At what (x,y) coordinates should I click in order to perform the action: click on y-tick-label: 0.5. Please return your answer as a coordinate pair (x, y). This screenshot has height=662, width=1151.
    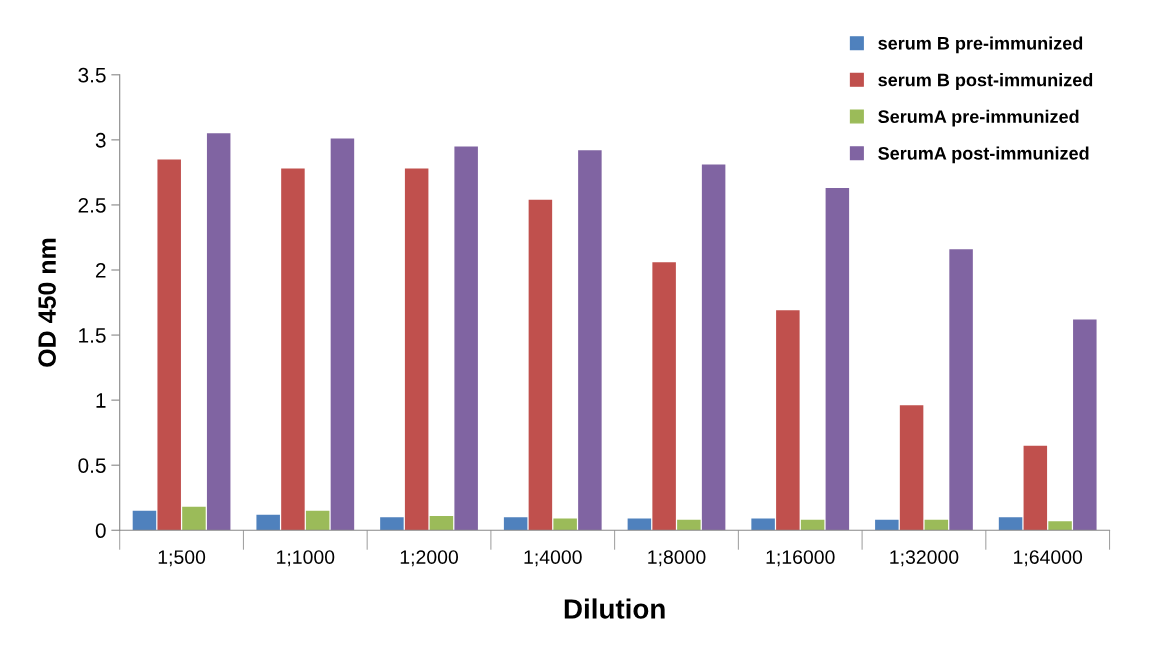
    Looking at the image, I should click on (92, 465).